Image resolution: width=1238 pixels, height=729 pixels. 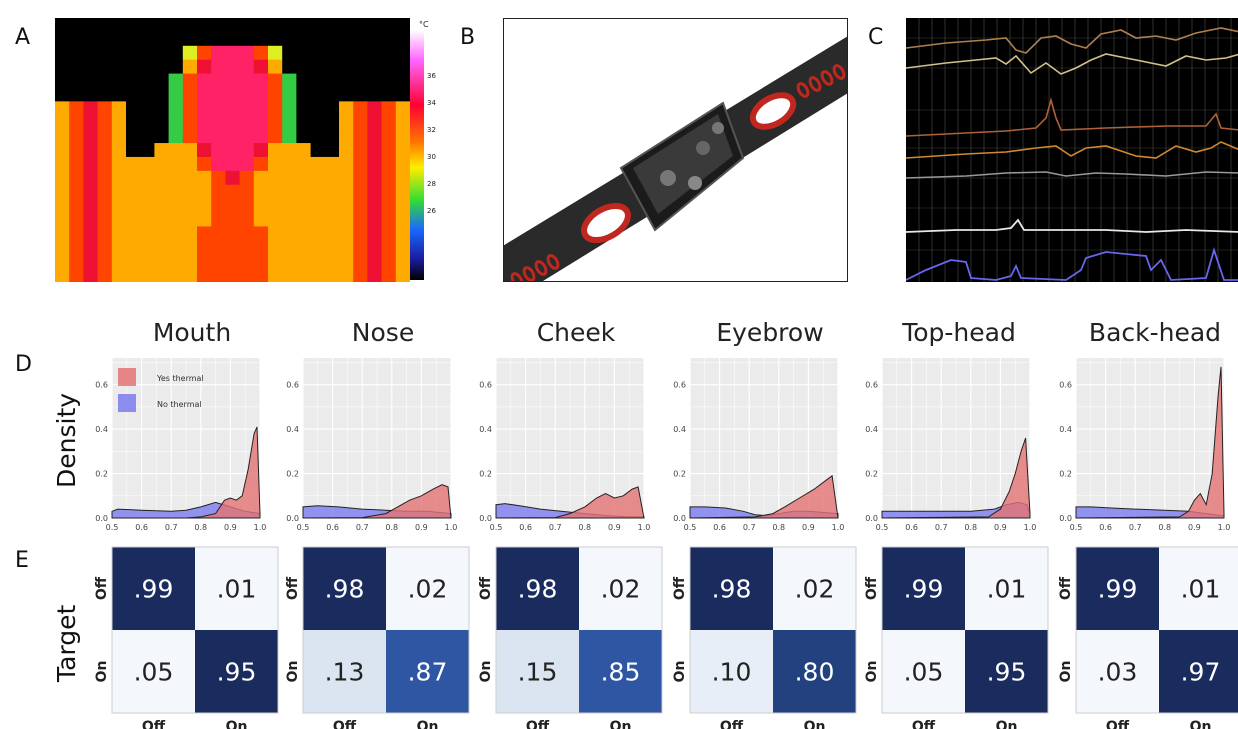 I want to click on cm-cell-value: .87, so click(x=428, y=672).